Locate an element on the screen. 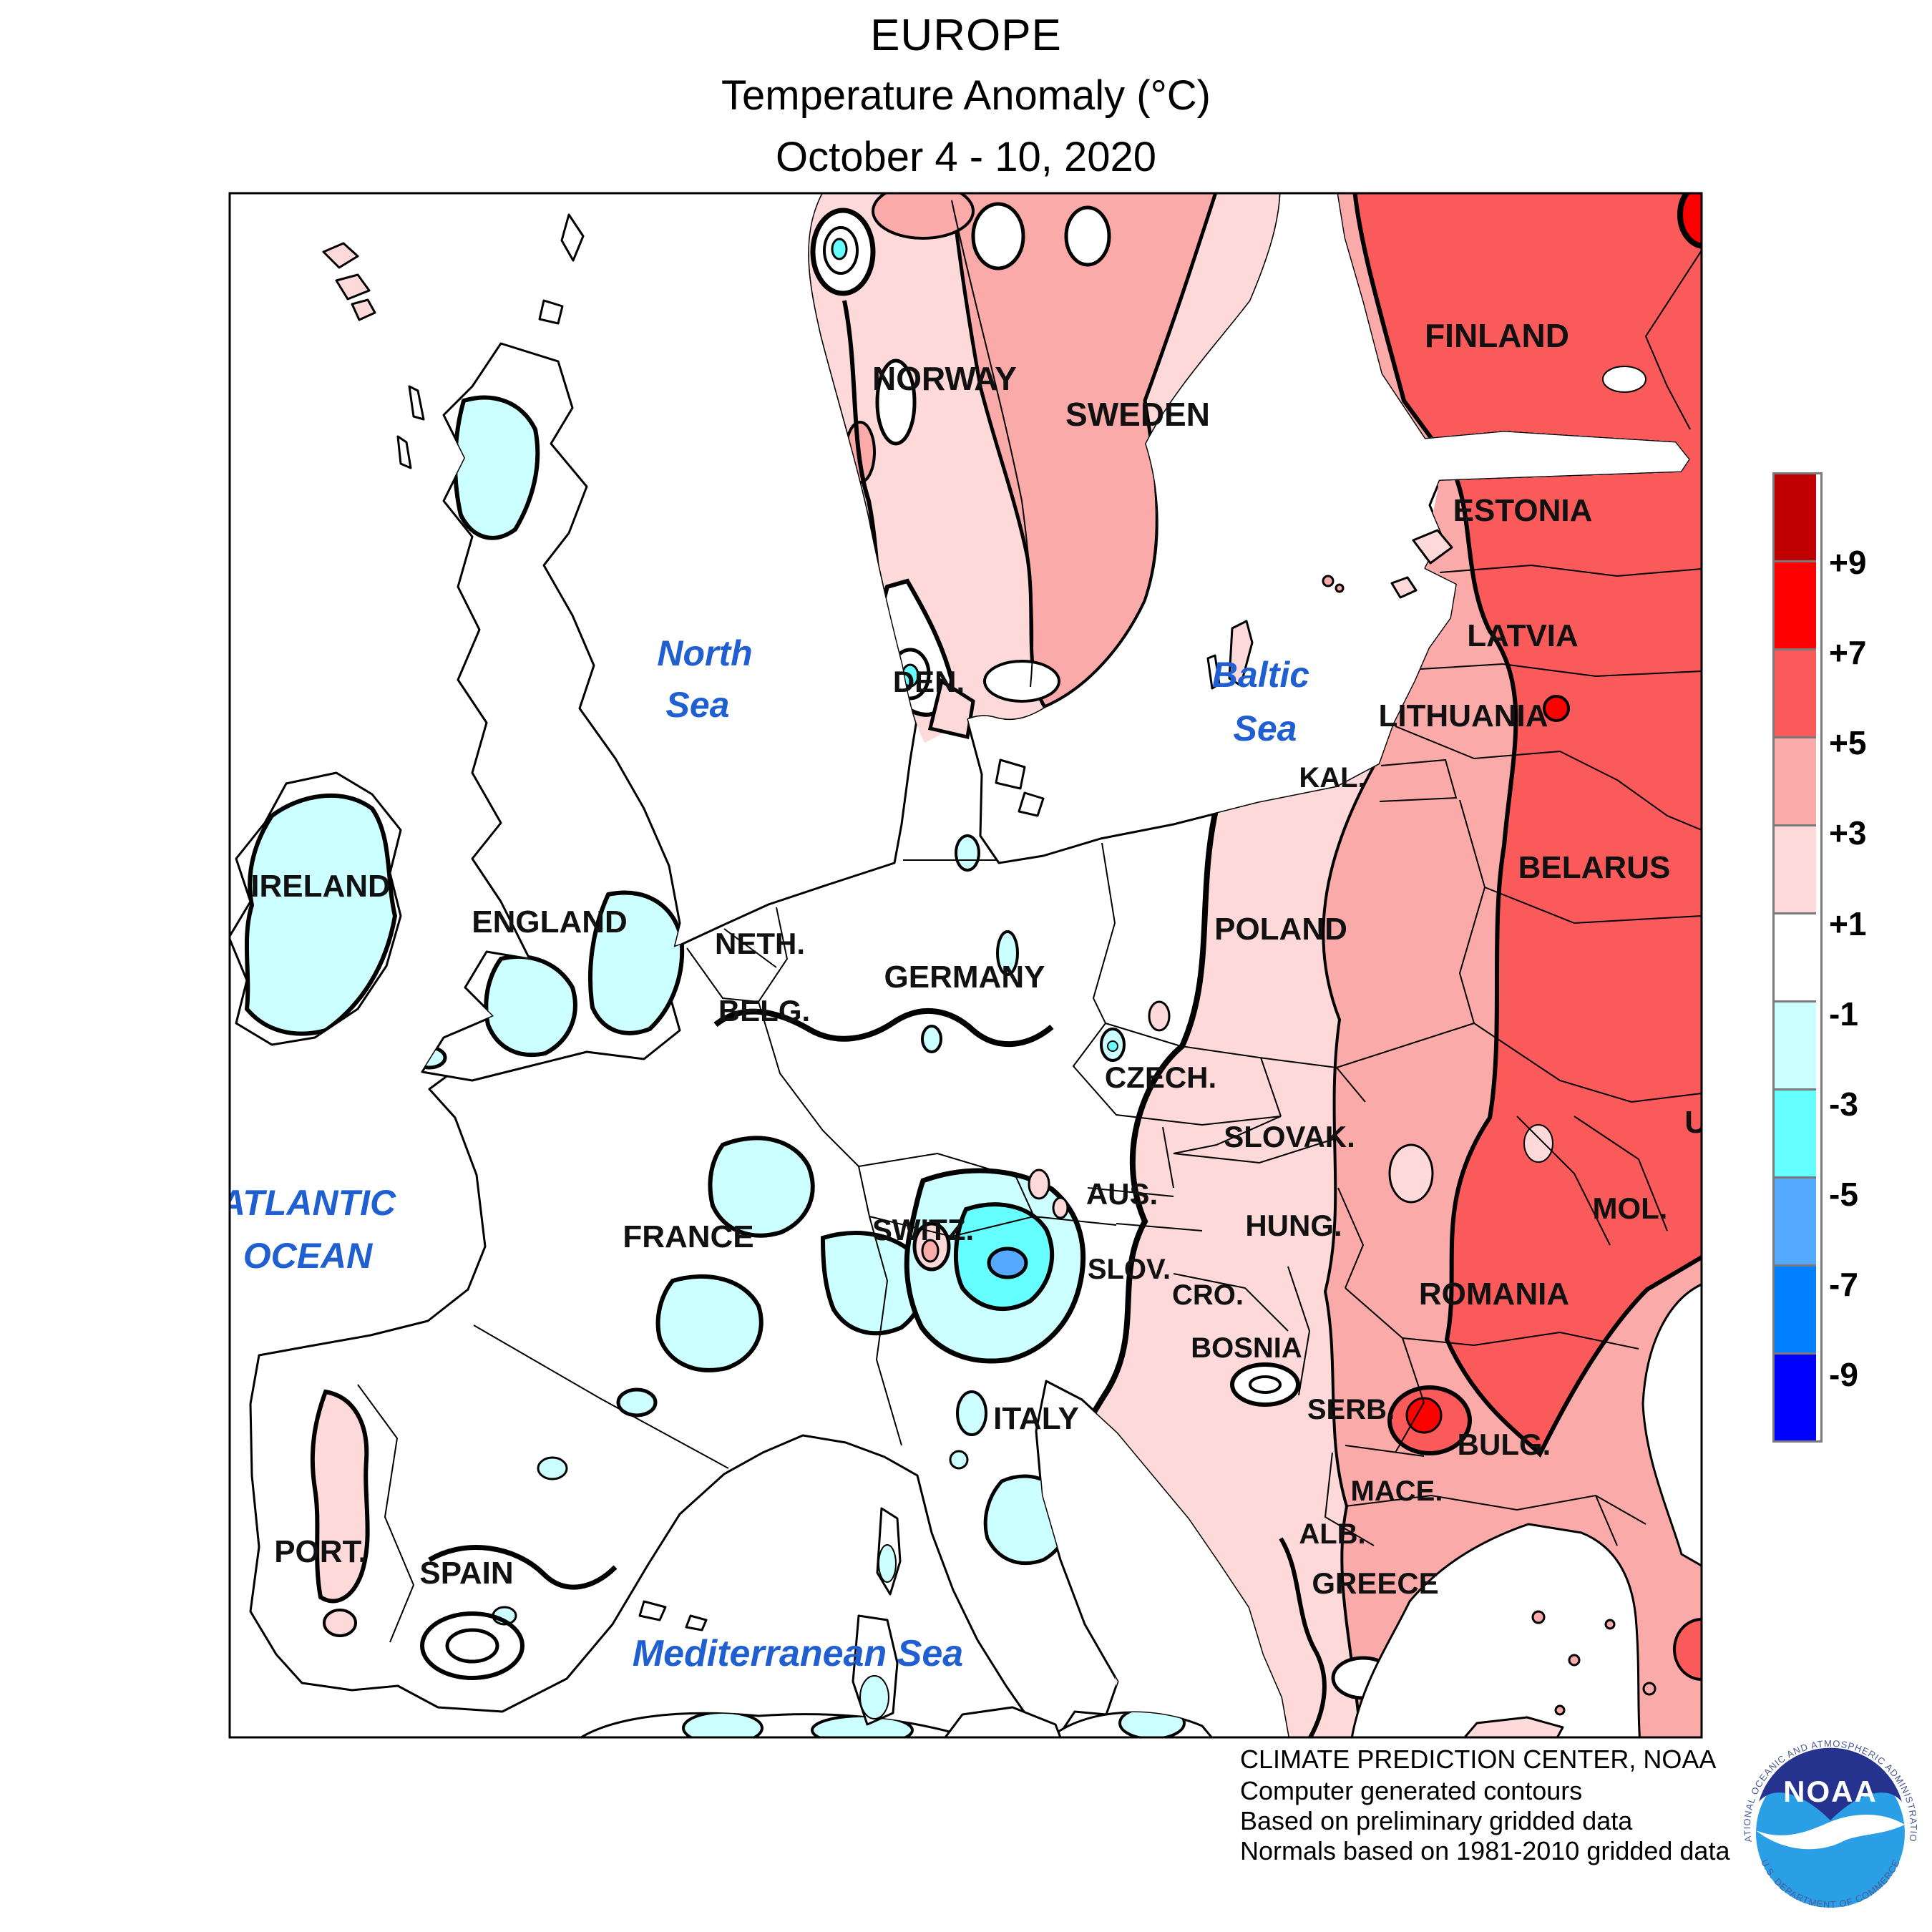  label-switzerland: SWITZ. is located at coordinates (923, 1229).